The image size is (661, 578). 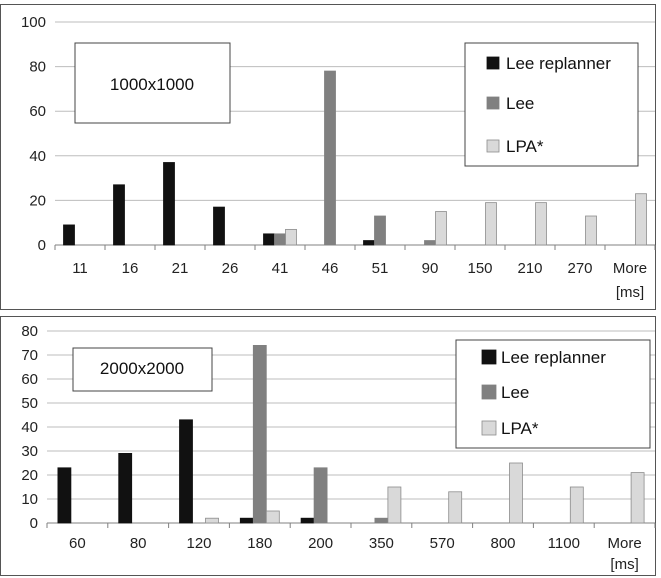 What do you see at coordinates (77, 543) in the screenshot?
I see `c2000-x-tick-label: 60` at bounding box center [77, 543].